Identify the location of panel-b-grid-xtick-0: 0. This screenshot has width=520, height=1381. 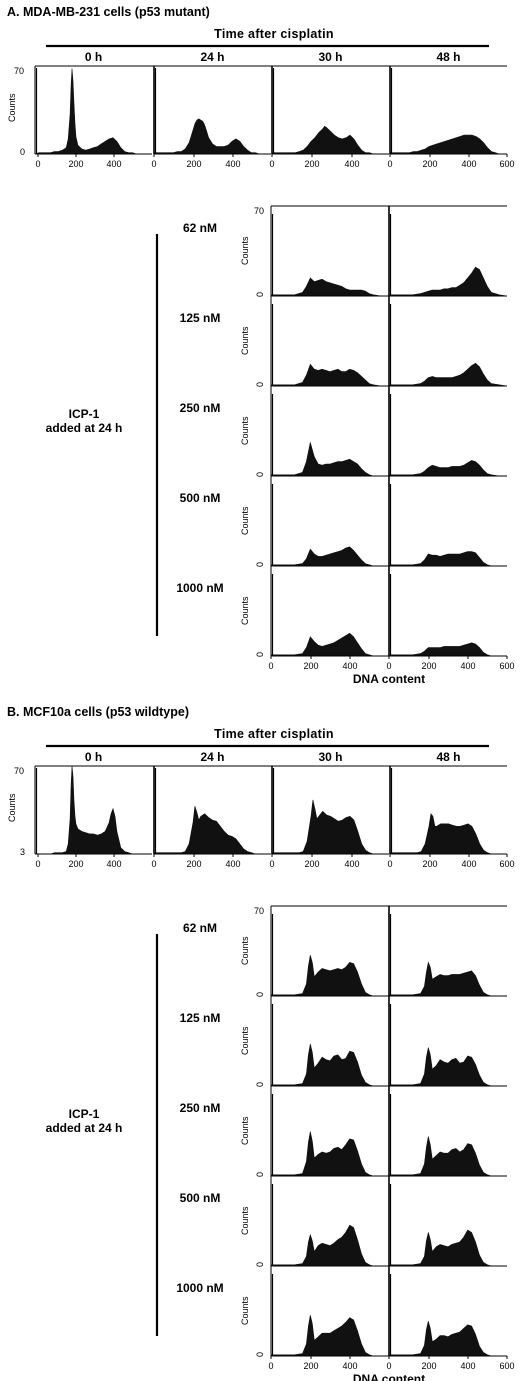
(270, 1366).